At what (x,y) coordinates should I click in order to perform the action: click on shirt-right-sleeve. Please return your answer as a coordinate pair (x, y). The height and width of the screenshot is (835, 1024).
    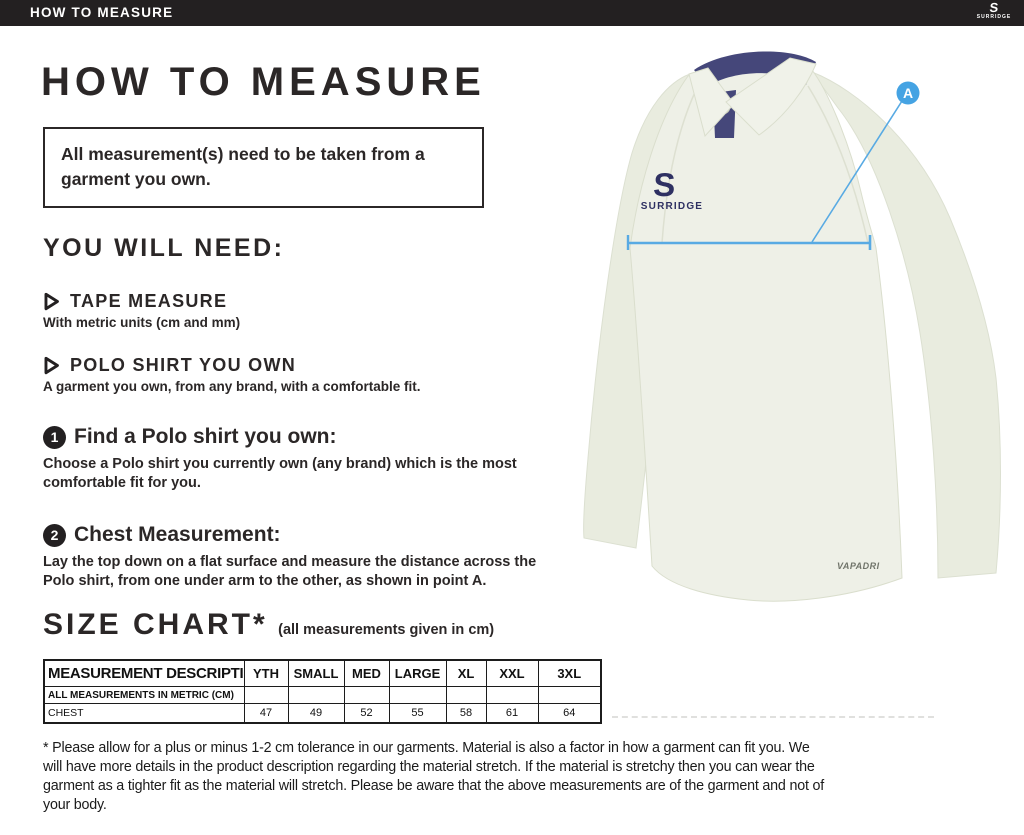
    Looking at the image, I should click on (905, 324).